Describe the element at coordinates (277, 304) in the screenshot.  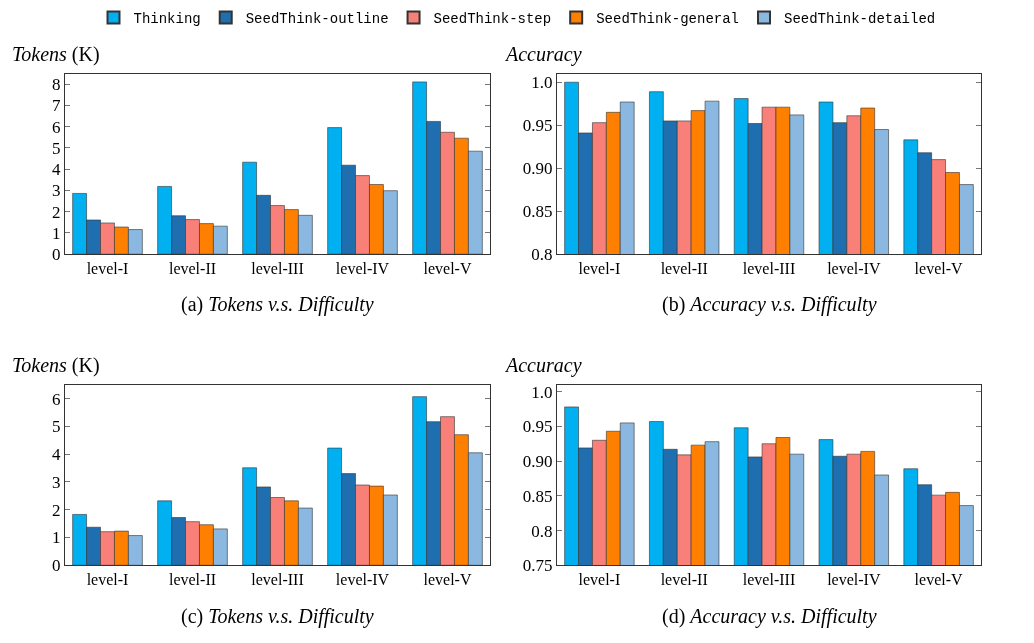
I see `text: (a) Tokens v.s. Difficulty` at that location.